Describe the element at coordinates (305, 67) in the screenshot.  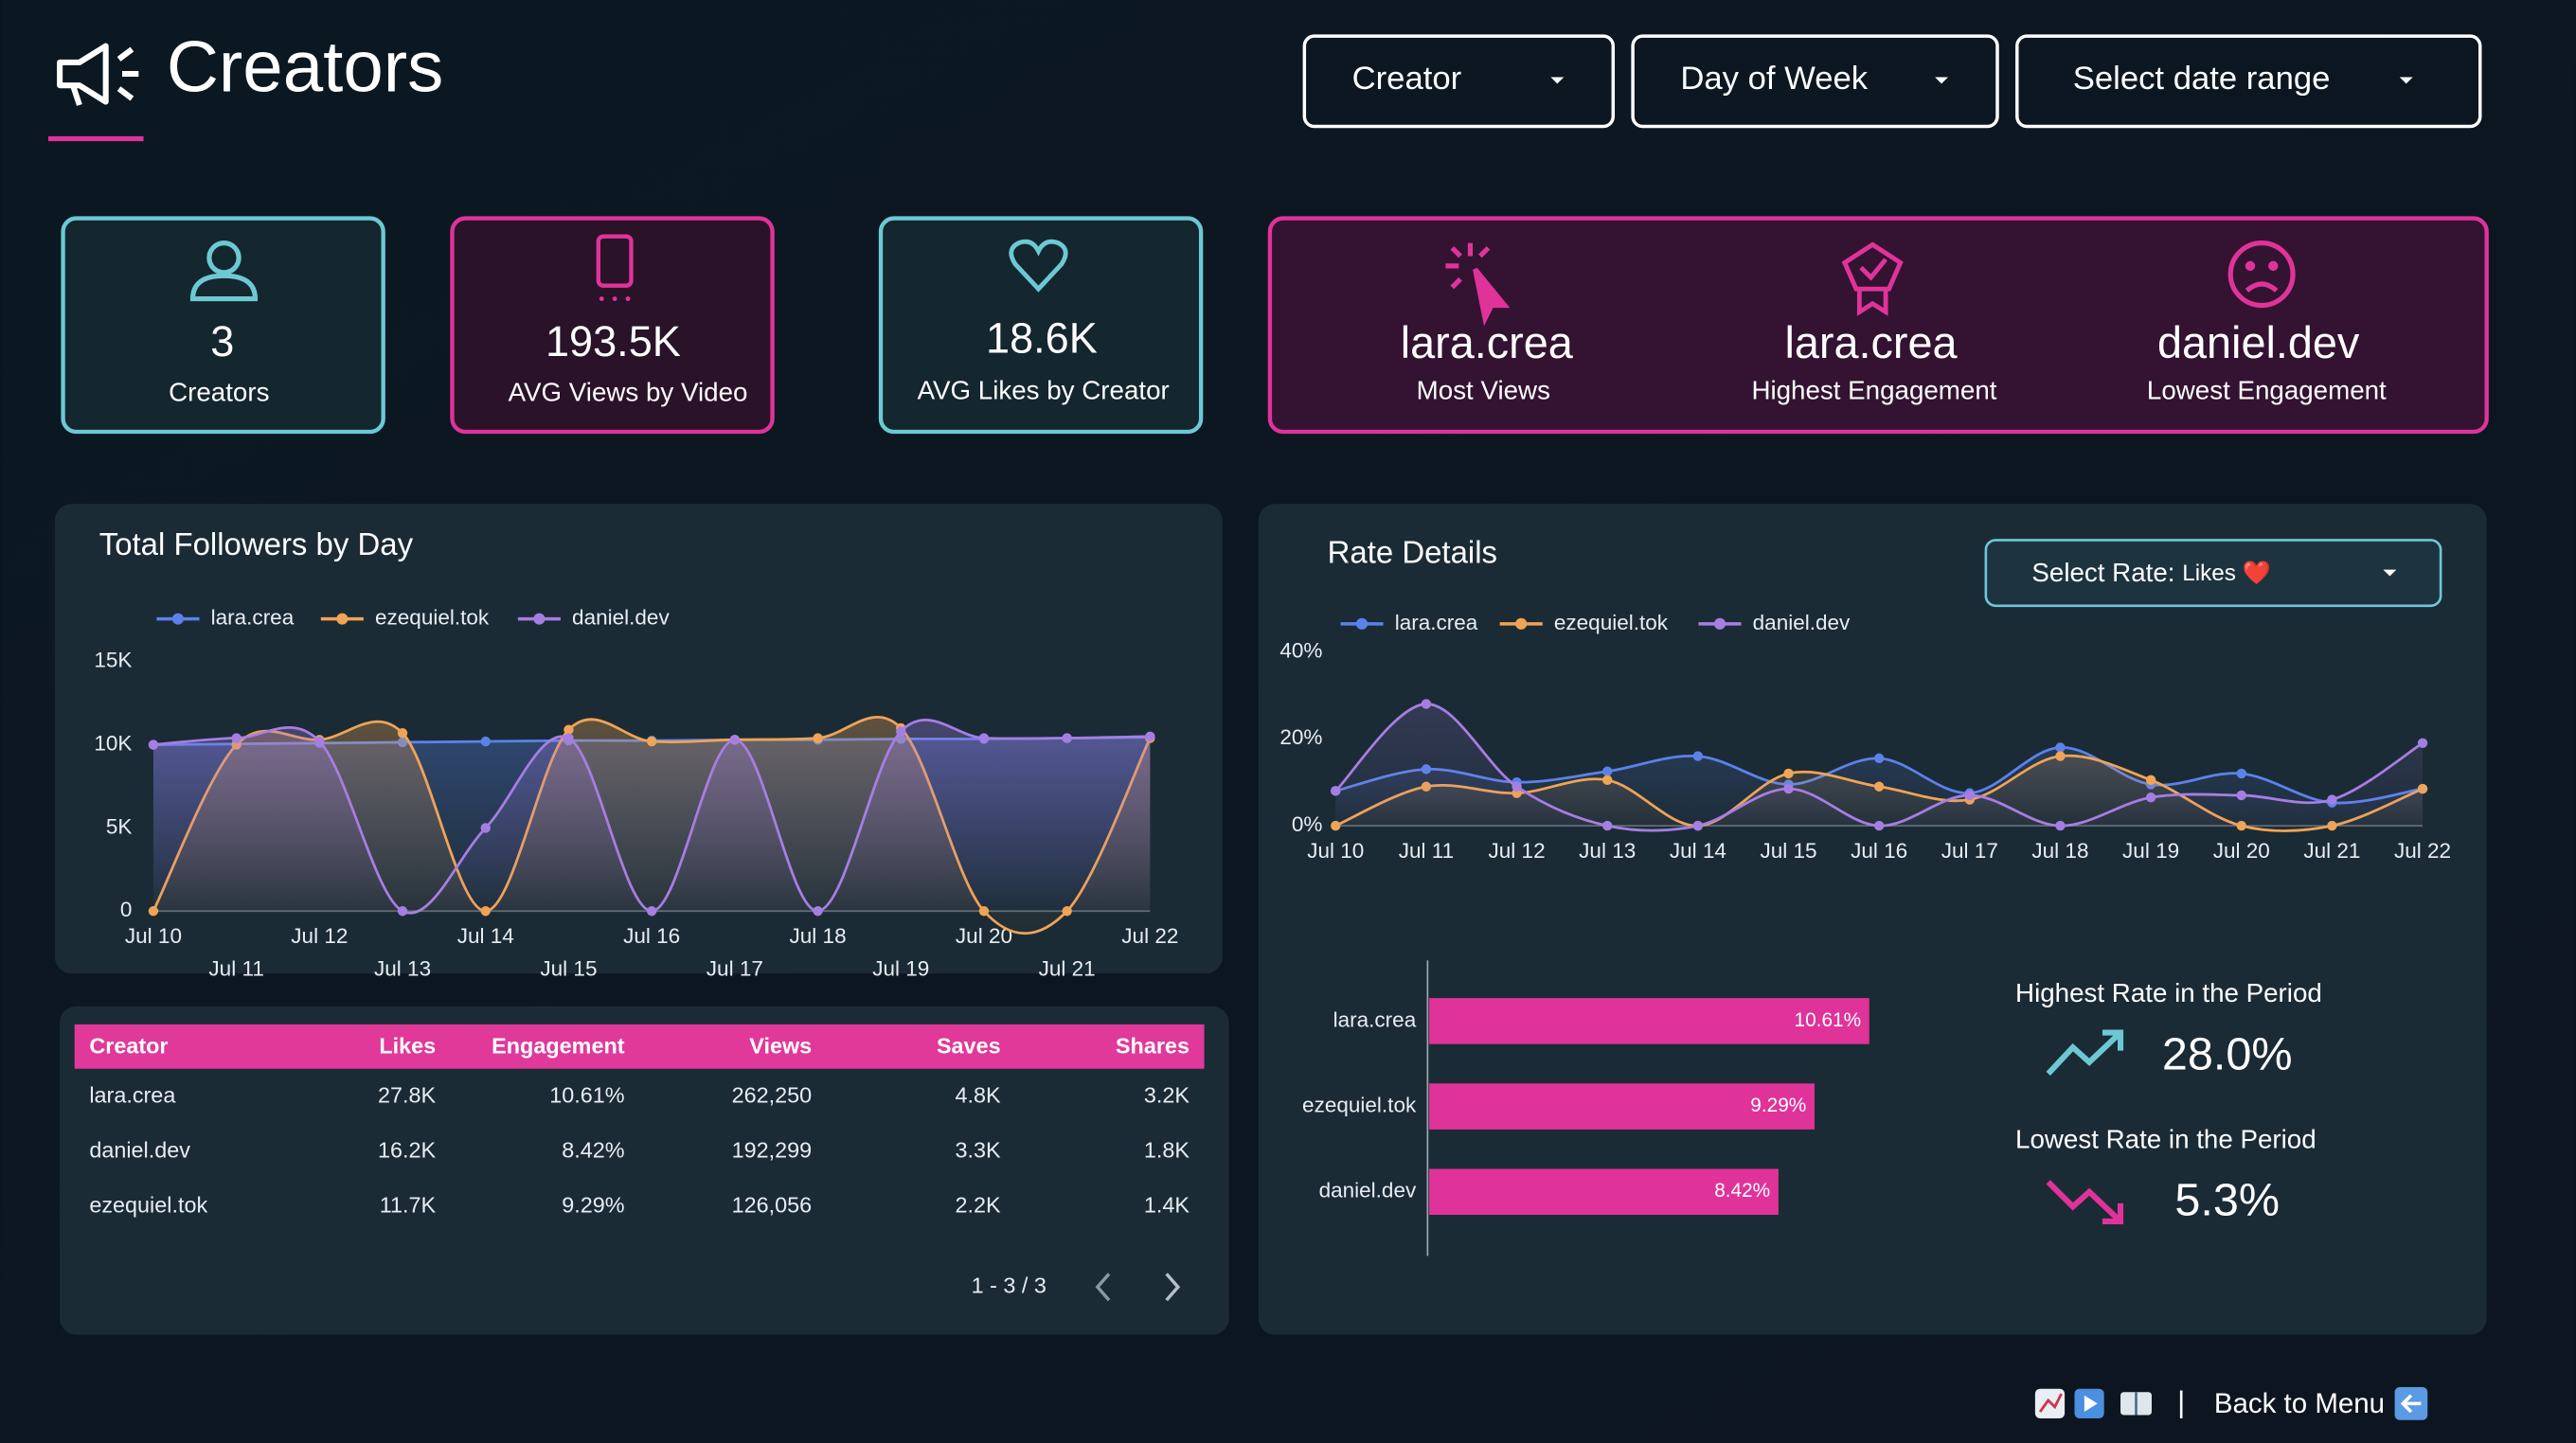
I see `page-title: Creators` at that location.